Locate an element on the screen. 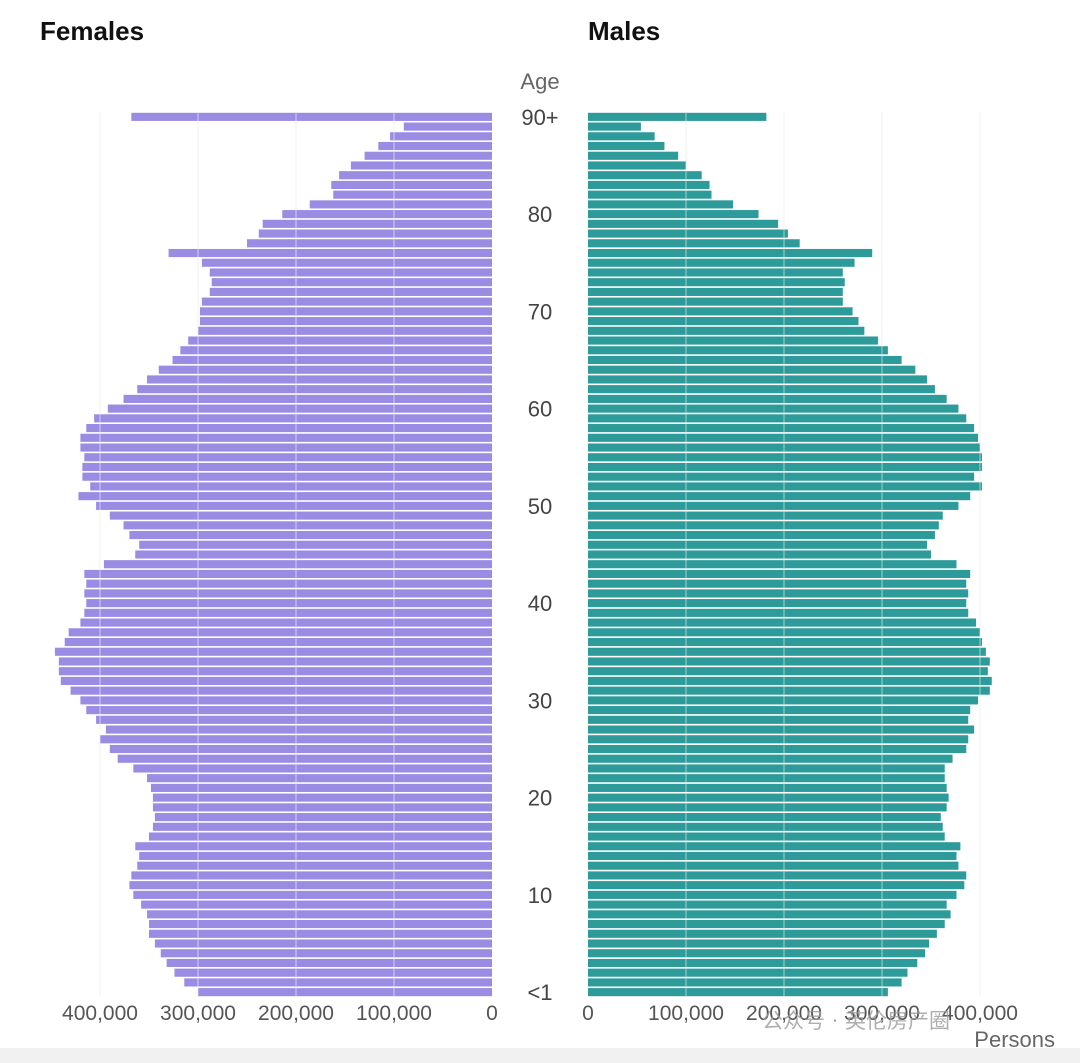  age-tick-label: 30 is located at coordinates (540, 700).